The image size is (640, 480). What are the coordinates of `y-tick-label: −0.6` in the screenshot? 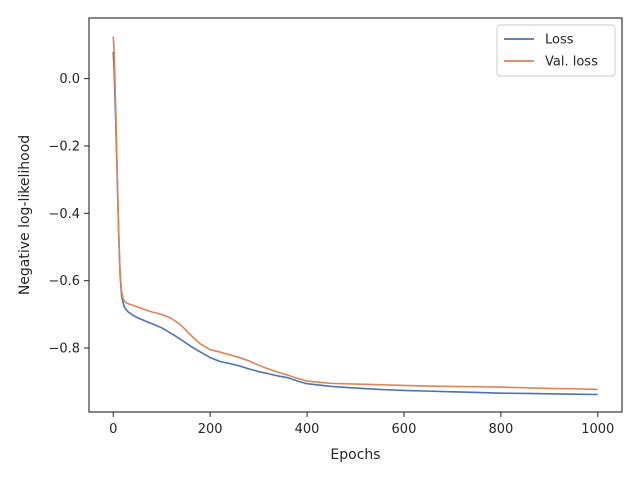 It's located at (64, 281).